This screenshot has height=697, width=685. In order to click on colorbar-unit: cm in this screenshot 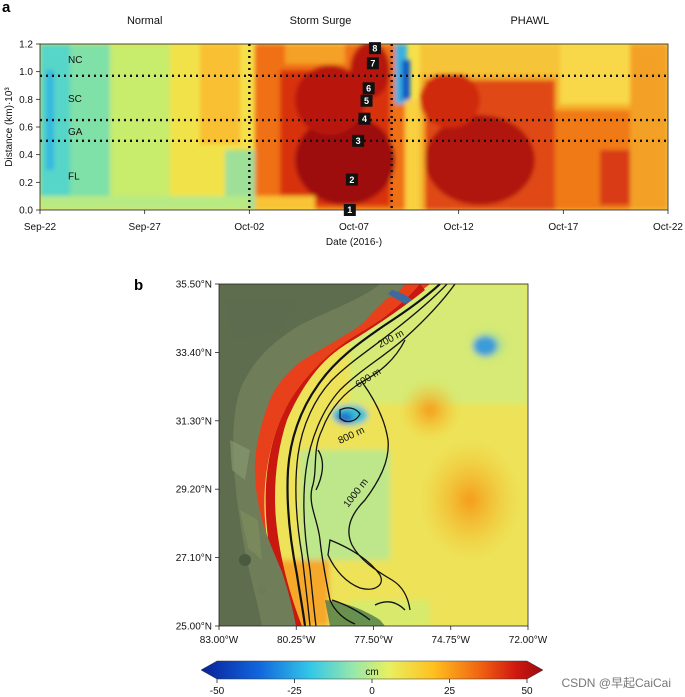, I will do `click(371, 672)`.